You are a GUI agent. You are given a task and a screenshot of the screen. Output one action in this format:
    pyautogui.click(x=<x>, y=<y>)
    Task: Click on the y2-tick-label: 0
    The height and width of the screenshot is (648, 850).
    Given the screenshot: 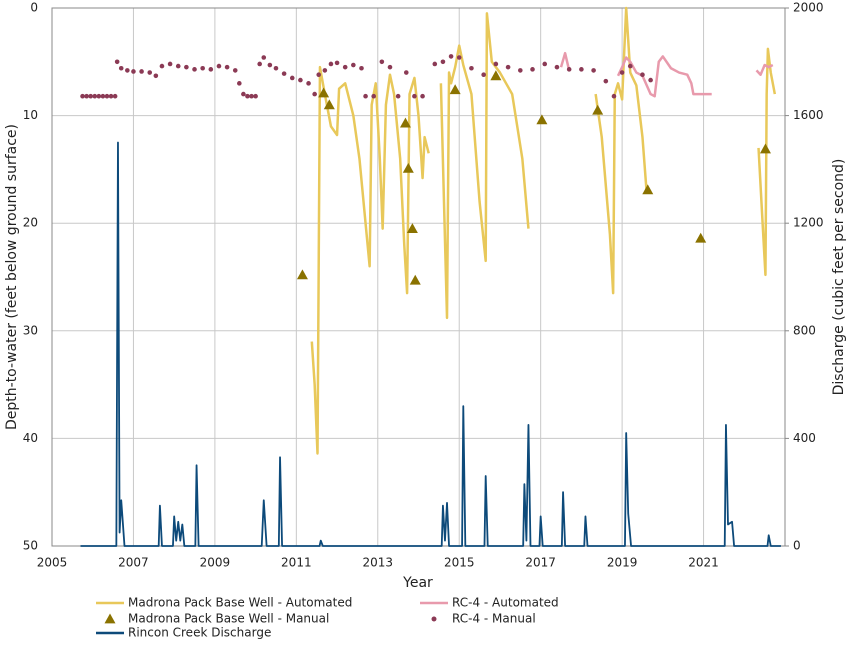 What is the action you would take?
    pyautogui.click(x=797, y=546)
    